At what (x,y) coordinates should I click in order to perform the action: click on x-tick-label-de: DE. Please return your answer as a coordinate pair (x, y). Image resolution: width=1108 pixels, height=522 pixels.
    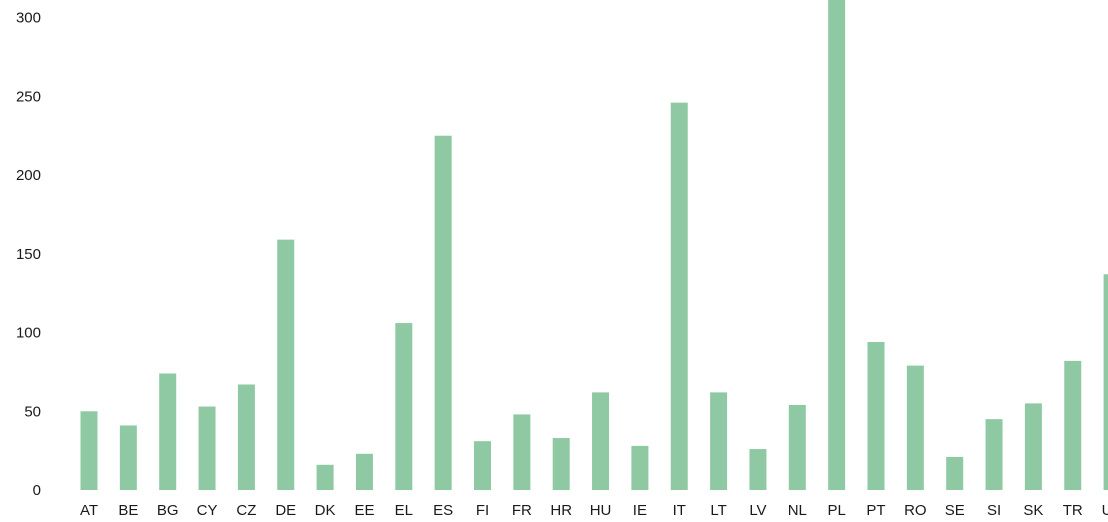
    Looking at the image, I should click on (285, 510).